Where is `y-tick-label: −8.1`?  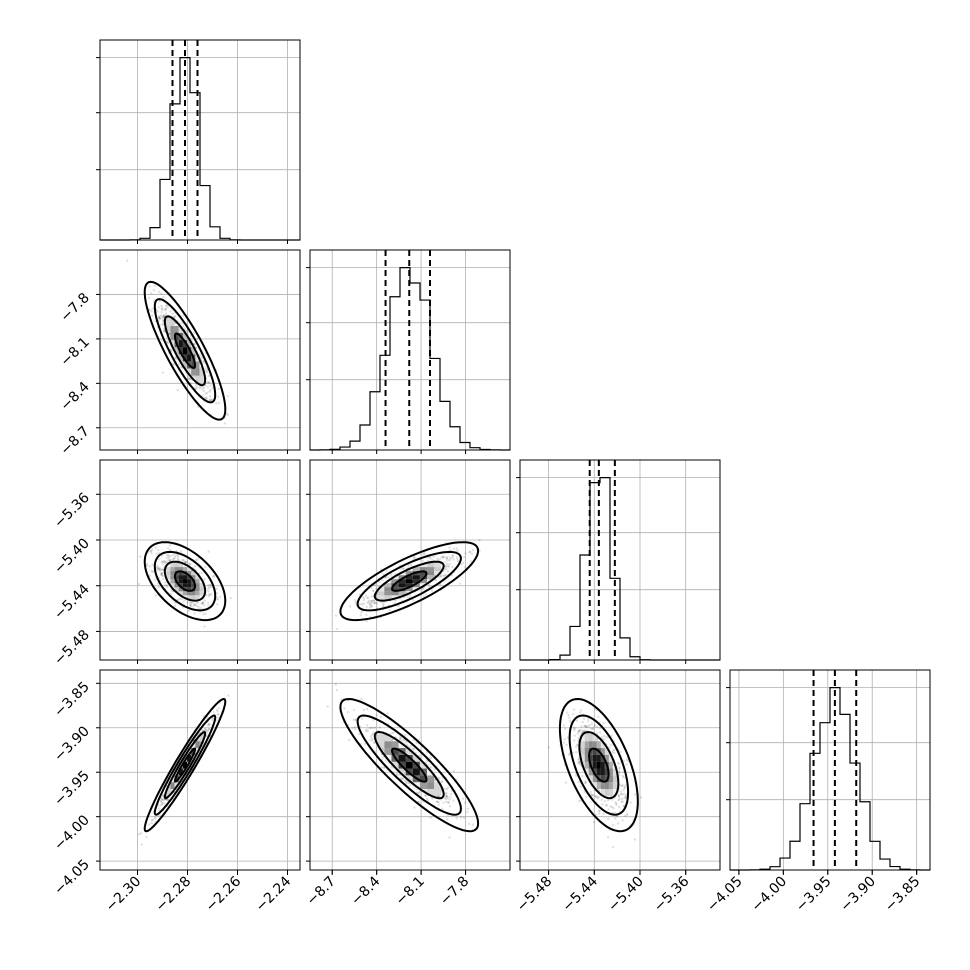
y-tick-label: −8.1 is located at coordinates (74, 351).